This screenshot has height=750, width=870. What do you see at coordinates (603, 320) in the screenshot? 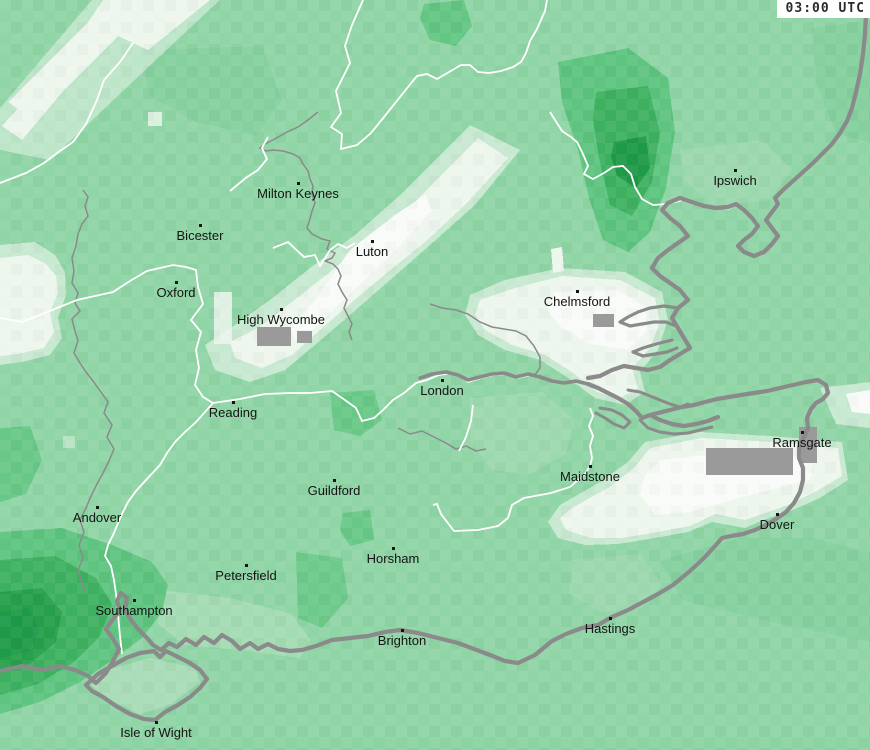
I see `urban-patch-chelmsford` at bounding box center [603, 320].